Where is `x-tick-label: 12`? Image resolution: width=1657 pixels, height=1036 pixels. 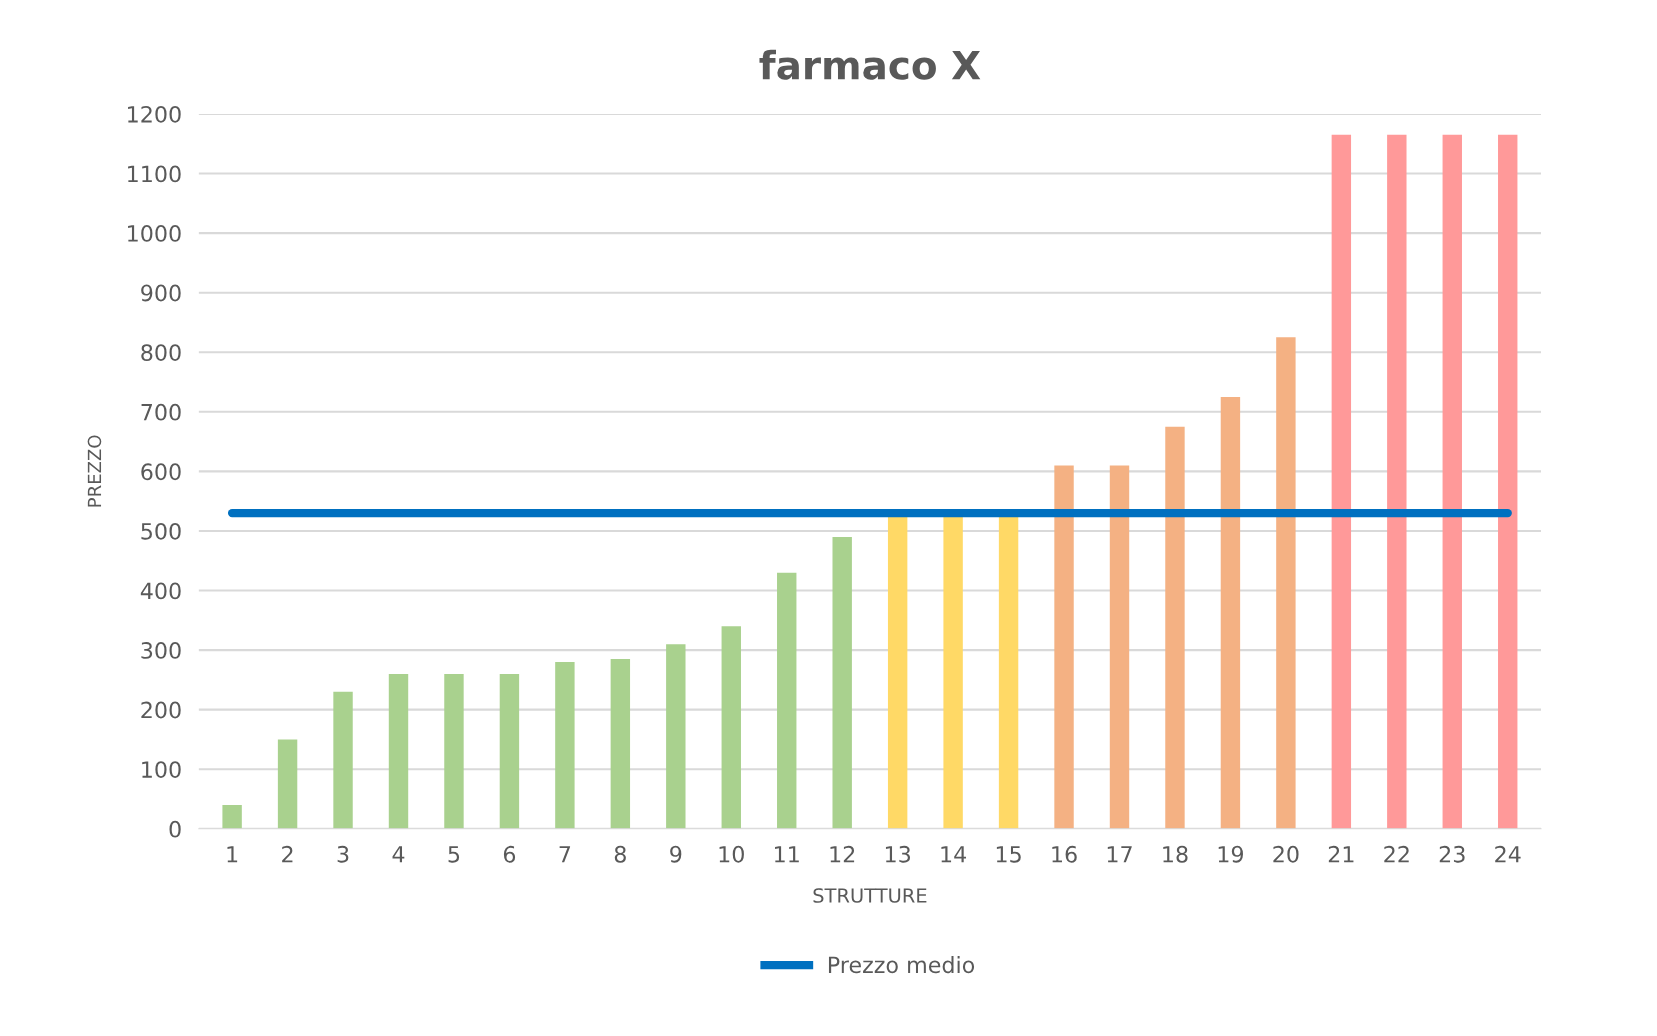
x-tick-label: 12 is located at coordinates (842, 854).